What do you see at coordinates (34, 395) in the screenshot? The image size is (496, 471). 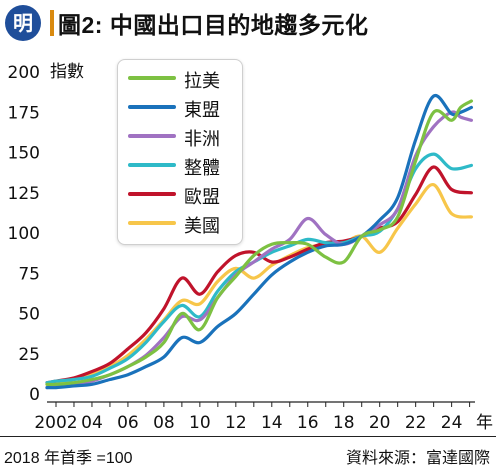 I see `y-tick-label: 0` at bounding box center [34, 395].